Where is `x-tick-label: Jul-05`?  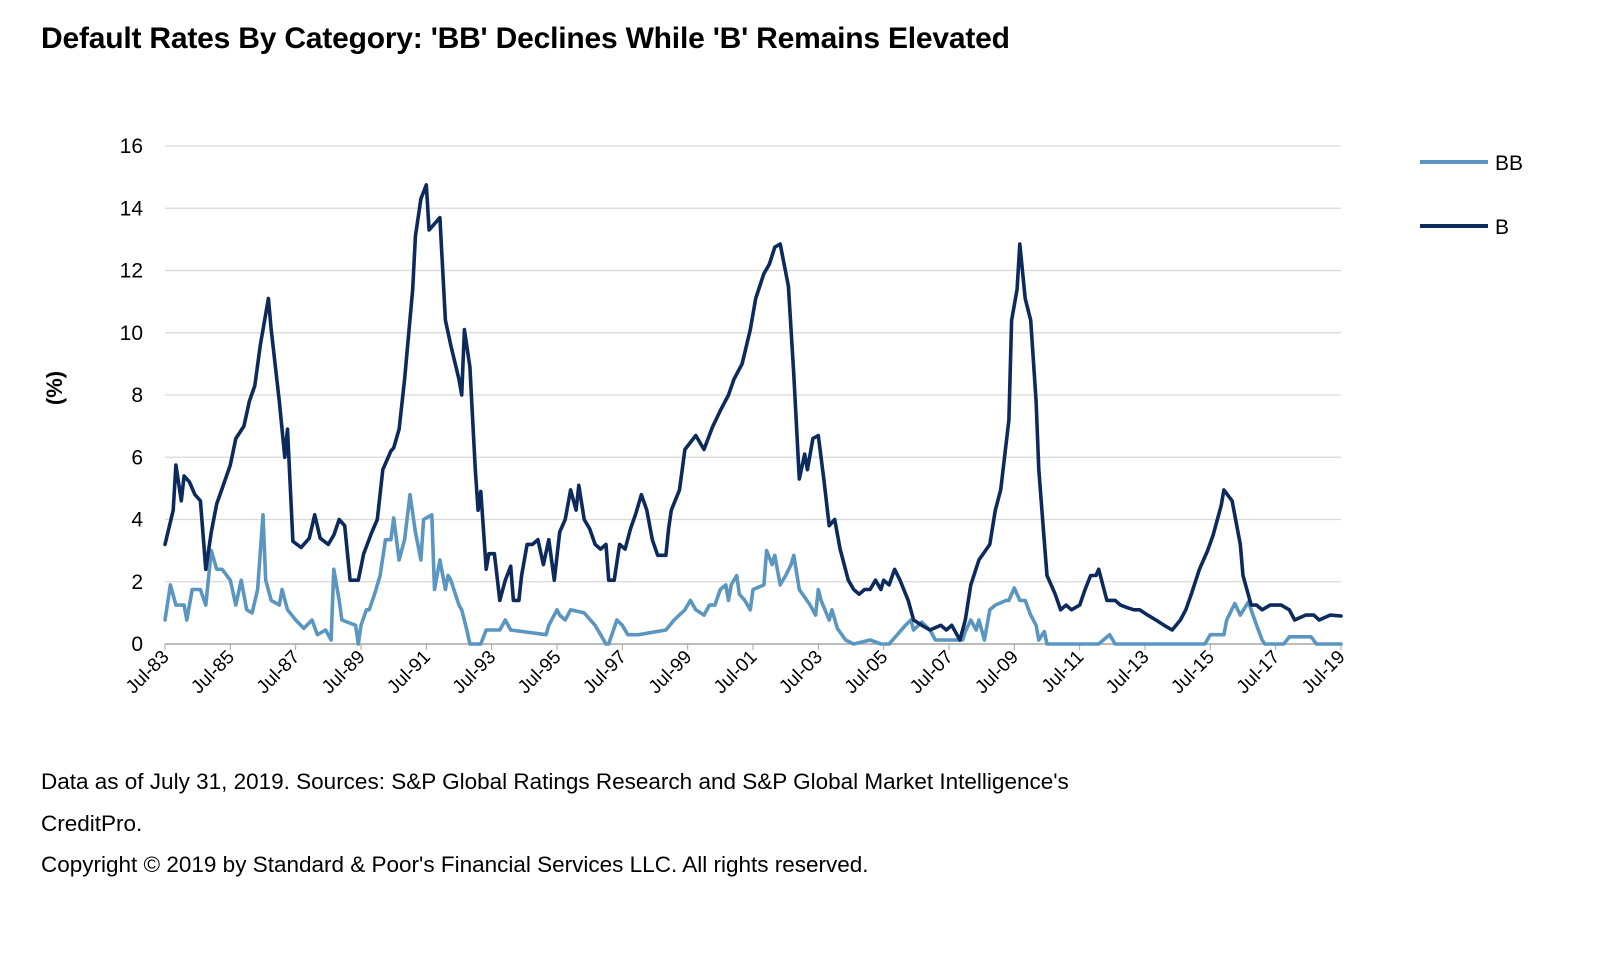
x-tick-label: Jul-05 is located at coordinates (866, 672).